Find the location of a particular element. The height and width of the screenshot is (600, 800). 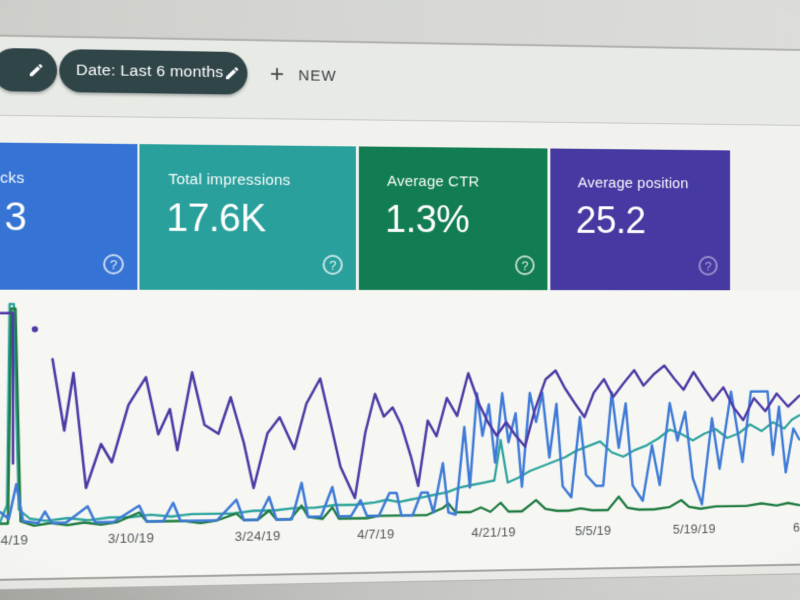

filter-pill is located at coordinates (29, 69).